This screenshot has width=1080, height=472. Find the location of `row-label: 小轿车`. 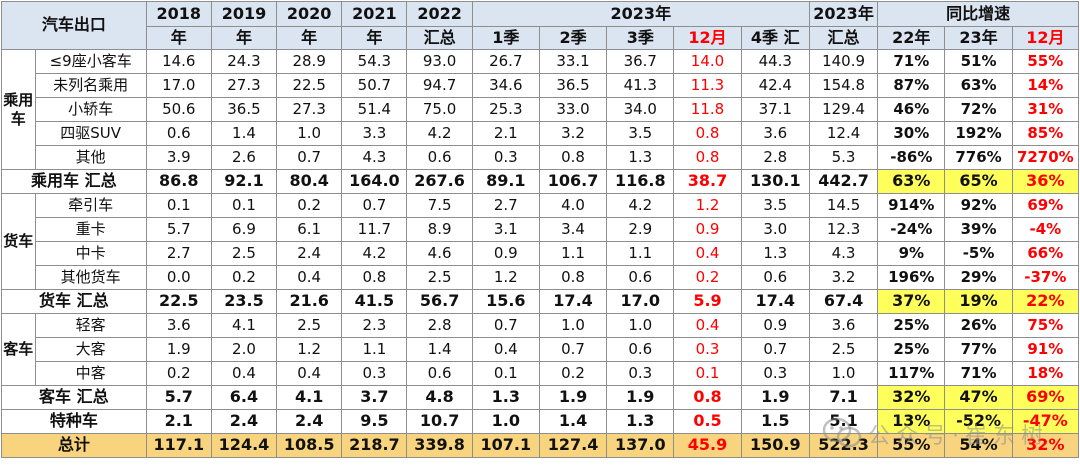

row-label: 小轿车 is located at coordinates (90, 109).